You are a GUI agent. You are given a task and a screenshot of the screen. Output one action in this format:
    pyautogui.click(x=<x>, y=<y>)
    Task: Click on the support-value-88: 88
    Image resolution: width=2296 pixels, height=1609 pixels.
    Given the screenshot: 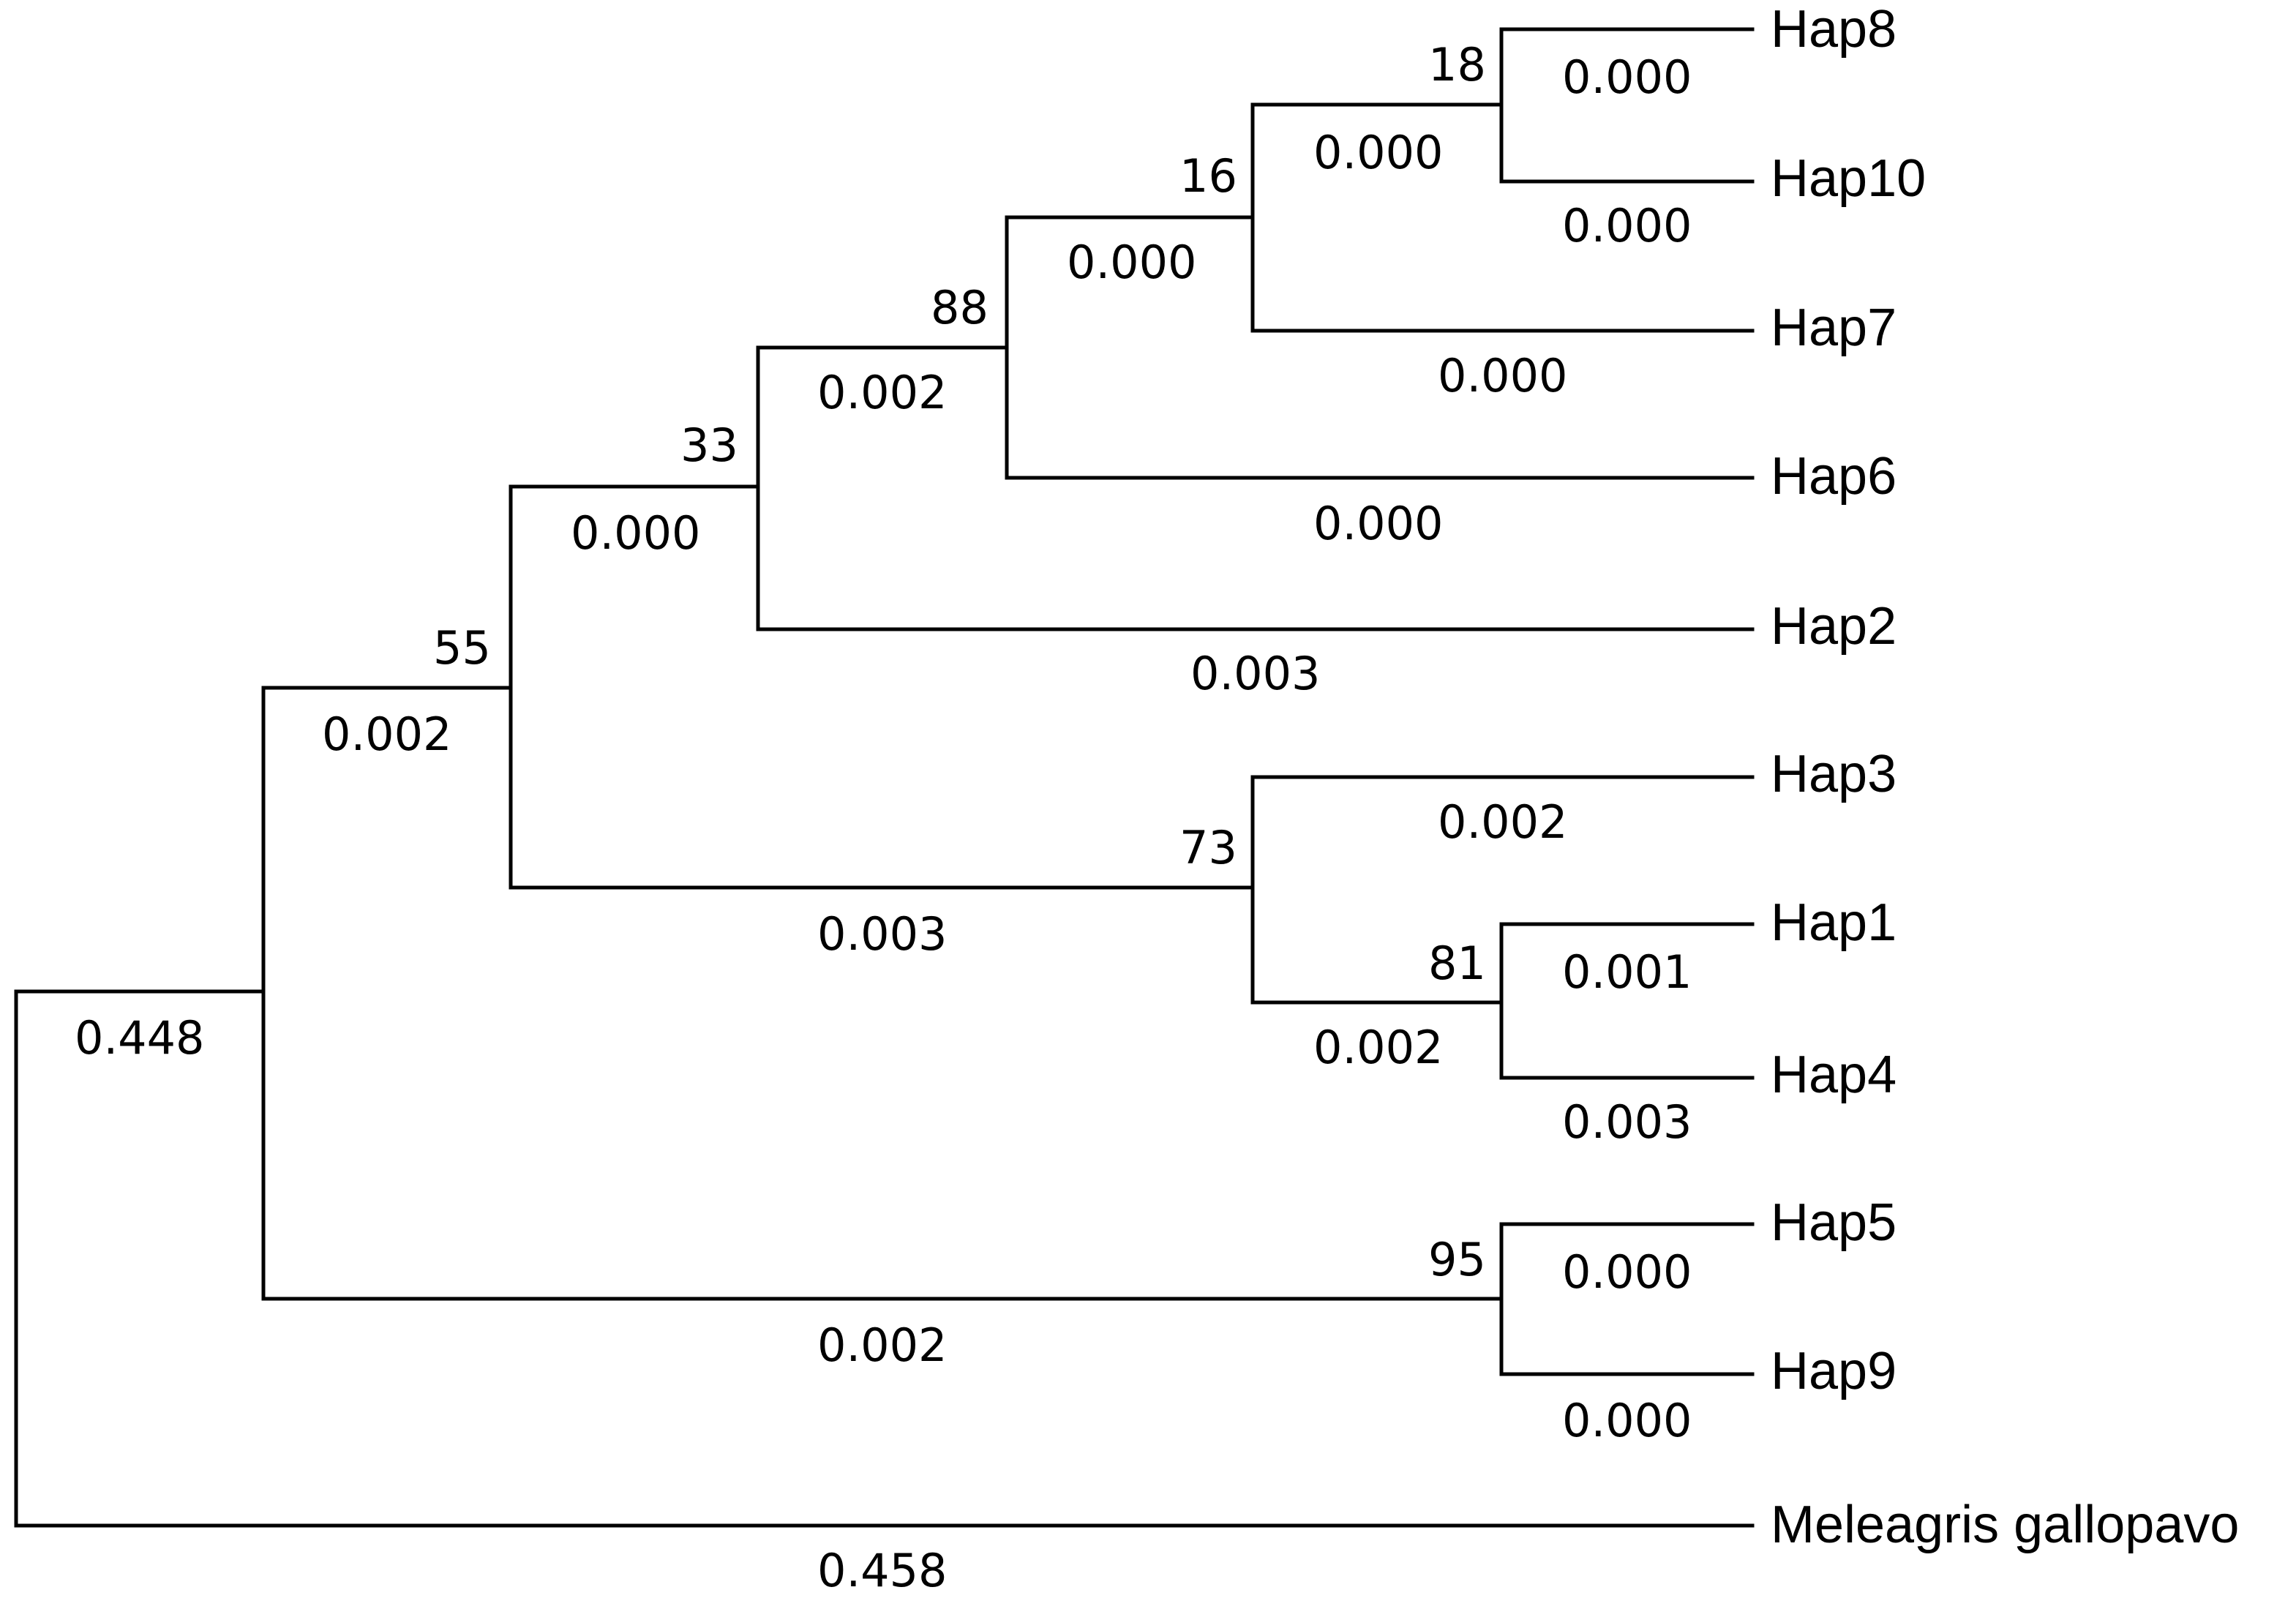 What is the action you would take?
    pyautogui.click(x=960, y=307)
    